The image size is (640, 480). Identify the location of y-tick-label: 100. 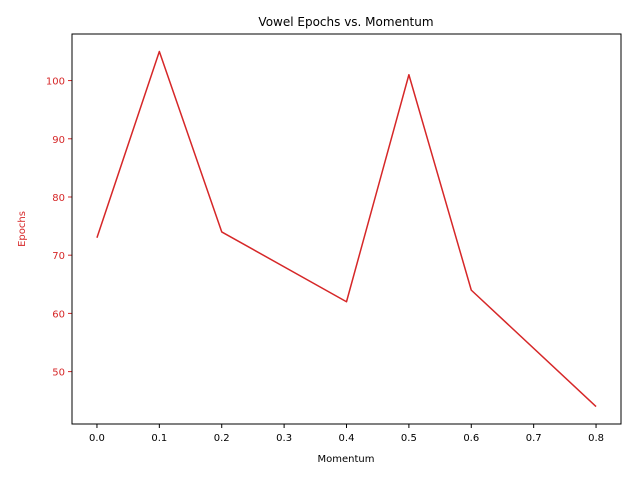
(55, 82).